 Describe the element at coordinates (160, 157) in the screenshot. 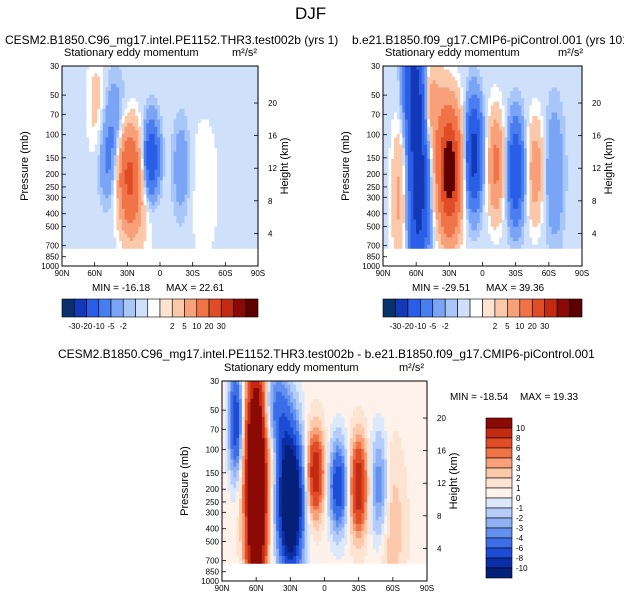

I see `panel1-contour-field` at that location.